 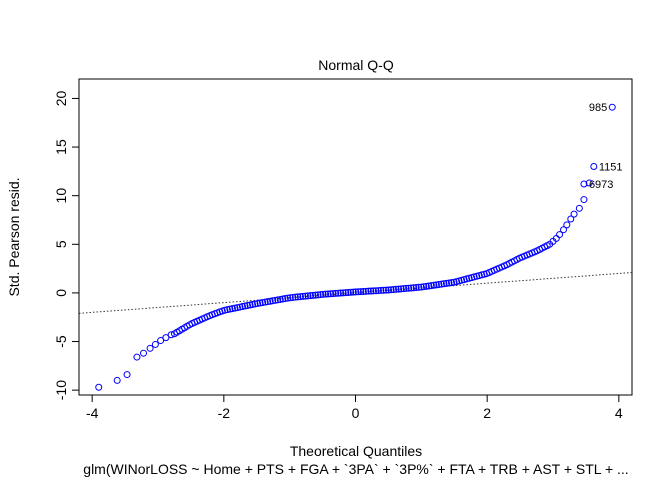 What do you see at coordinates (611, 168) in the screenshot?
I see `point-label: 1151` at bounding box center [611, 168].